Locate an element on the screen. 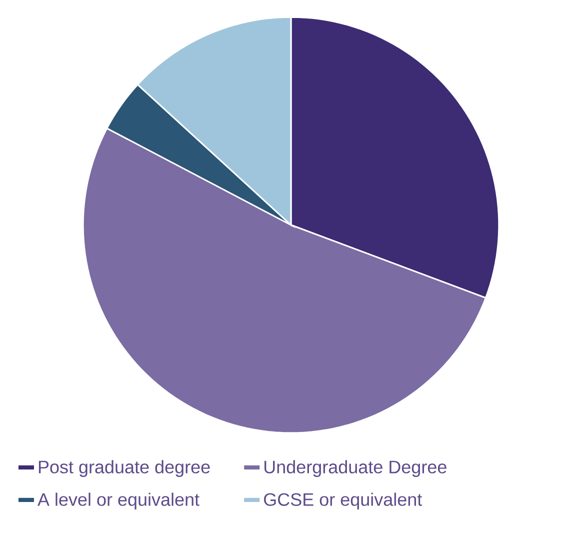  legend-label: GCSE or equivalent is located at coordinates (343, 501).